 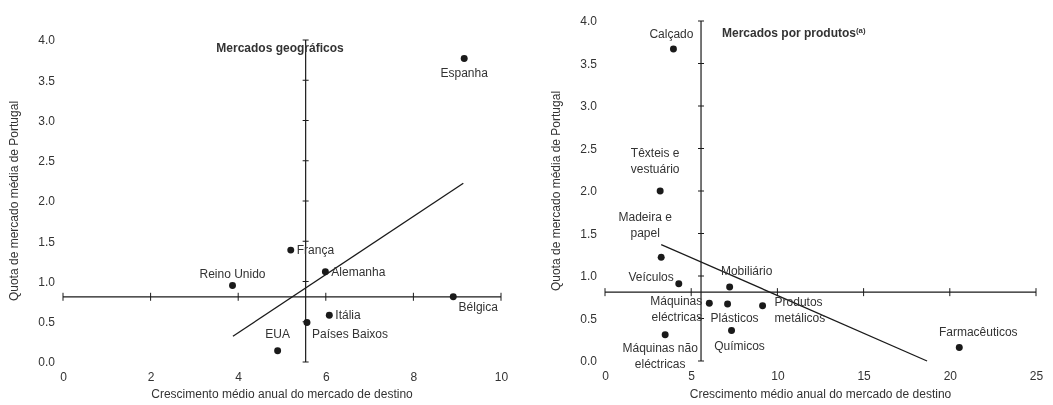 What do you see at coordinates (645, 225) in the screenshot?
I see `annotation: Madeira e papel` at bounding box center [645, 225].